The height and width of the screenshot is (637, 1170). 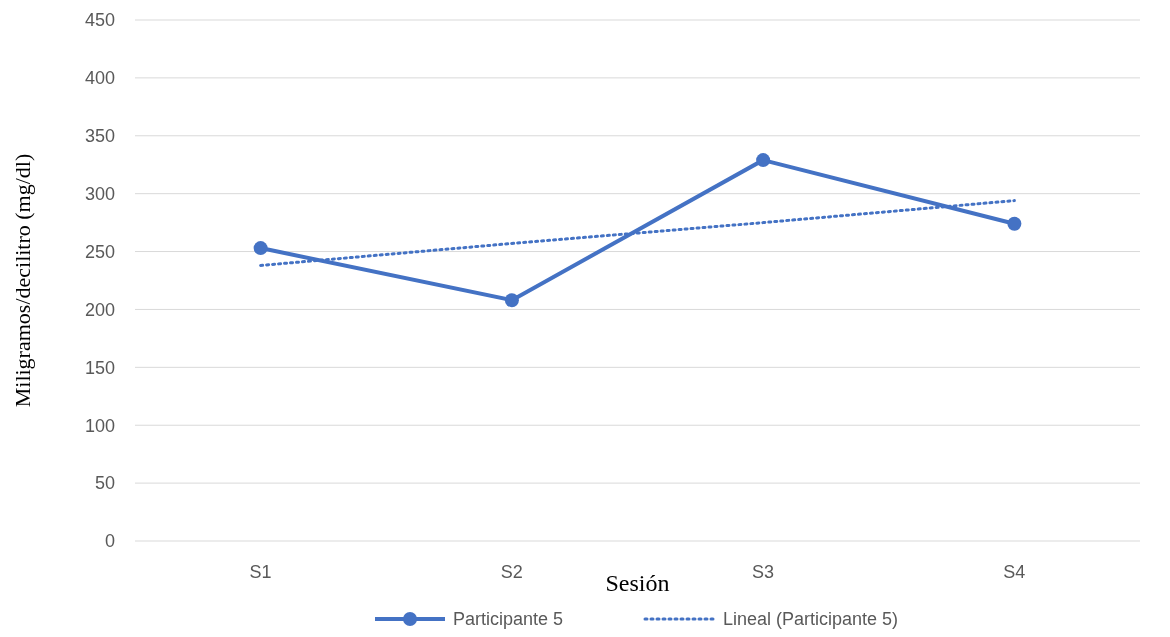 What do you see at coordinates (99, 193) in the screenshot?
I see `y-tick-label: 300` at bounding box center [99, 193].